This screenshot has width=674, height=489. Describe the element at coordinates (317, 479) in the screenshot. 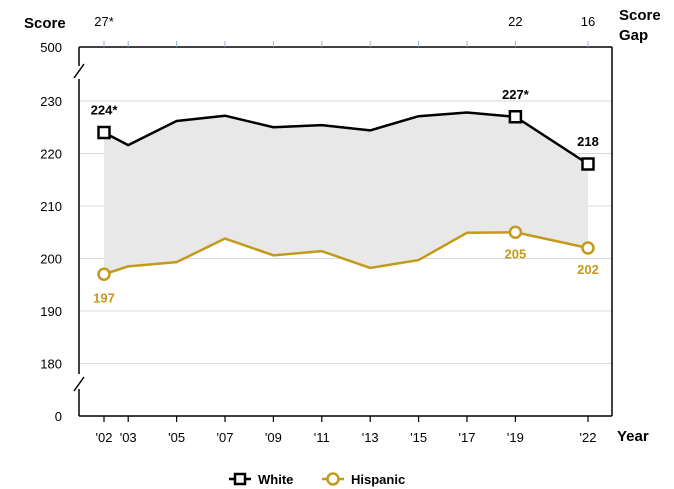

I see `legend: White Hispanic` at that location.